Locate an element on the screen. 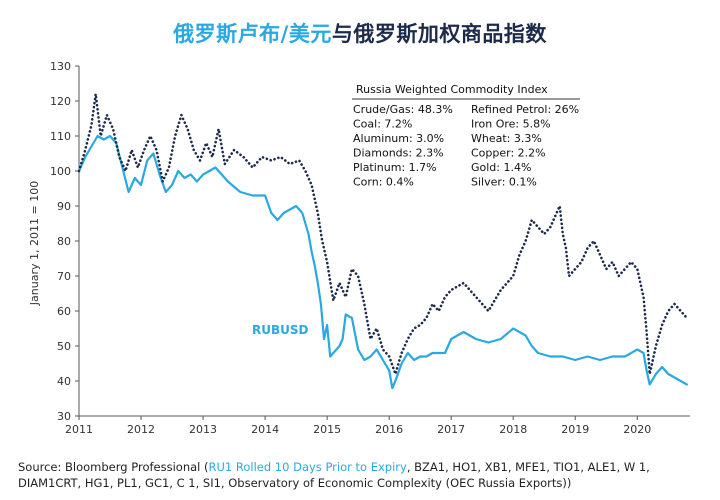 This screenshot has height=500, width=720. legend-item: Copper: 2.2% is located at coordinates (508, 153).